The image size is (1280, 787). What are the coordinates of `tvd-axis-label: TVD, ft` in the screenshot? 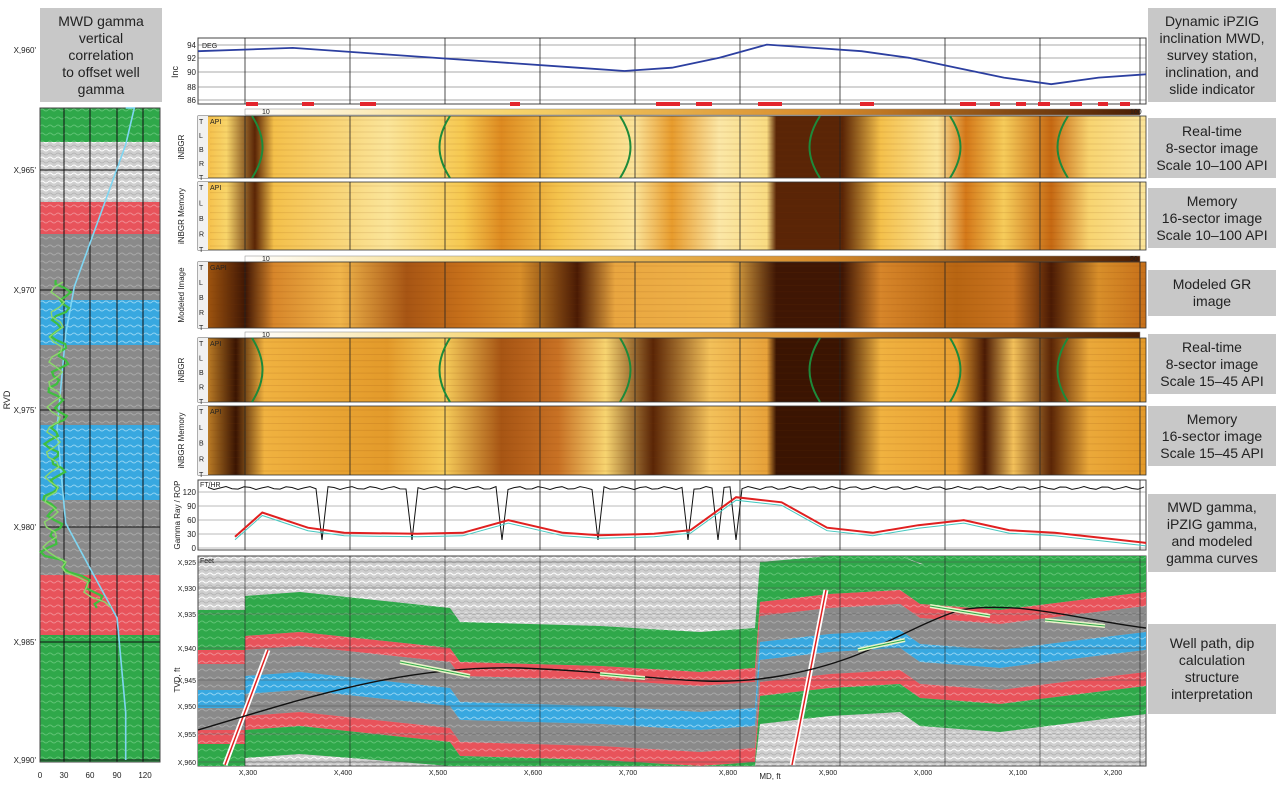 It's located at (177, 680).